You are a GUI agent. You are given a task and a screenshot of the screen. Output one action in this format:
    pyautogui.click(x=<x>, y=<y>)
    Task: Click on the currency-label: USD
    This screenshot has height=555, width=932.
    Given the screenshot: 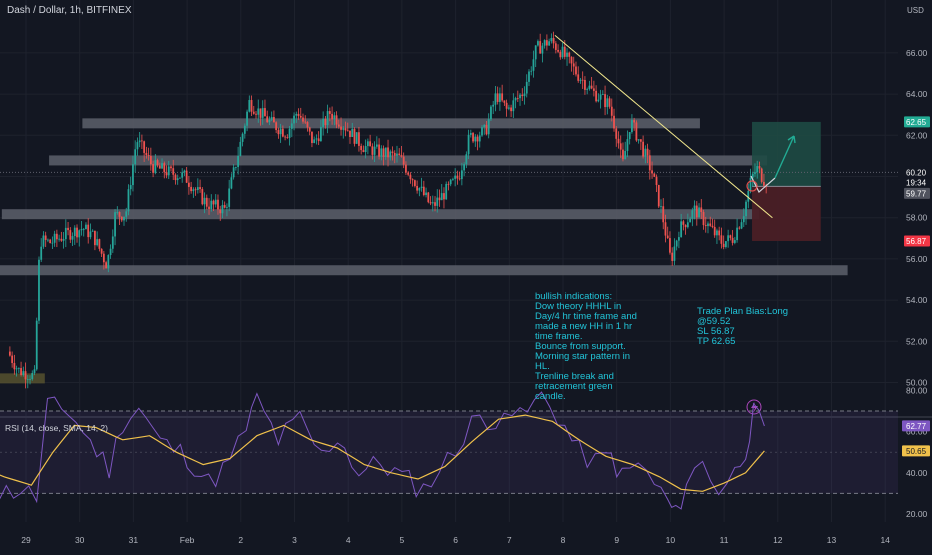 What is the action you would take?
    pyautogui.click(x=915, y=10)
    